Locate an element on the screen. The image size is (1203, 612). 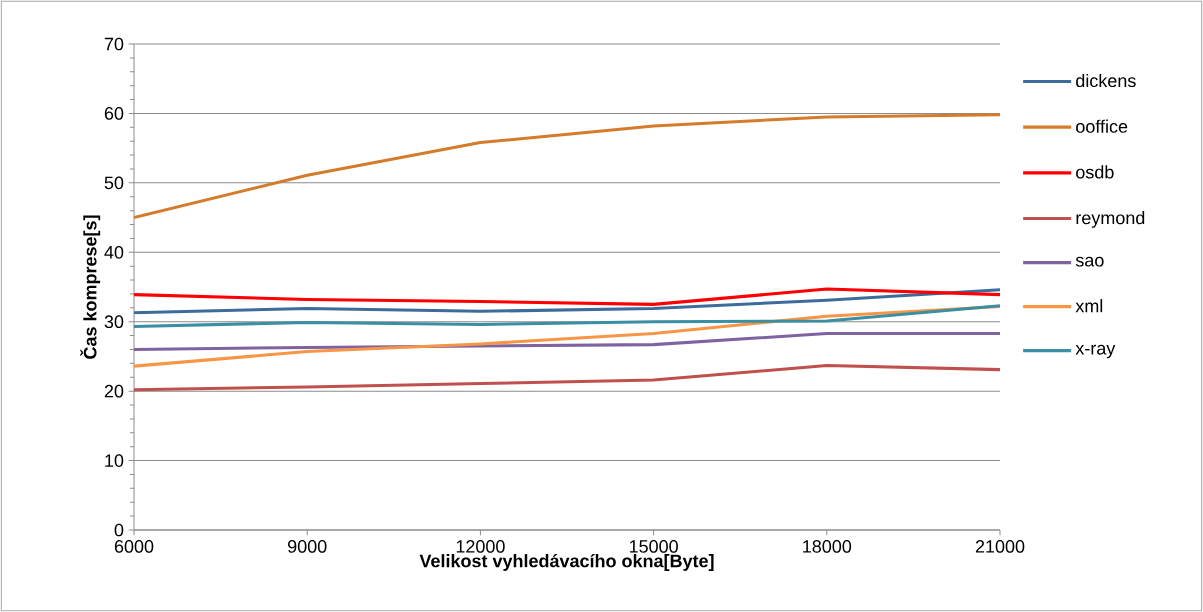
y-tick-label: 30 is located at coordinates (114, 322).